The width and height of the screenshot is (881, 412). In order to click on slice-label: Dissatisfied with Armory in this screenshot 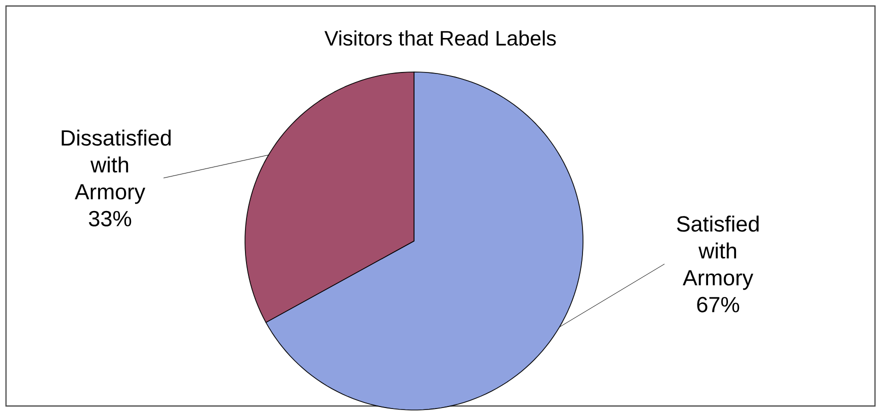, I will do `click(116, 167)`.